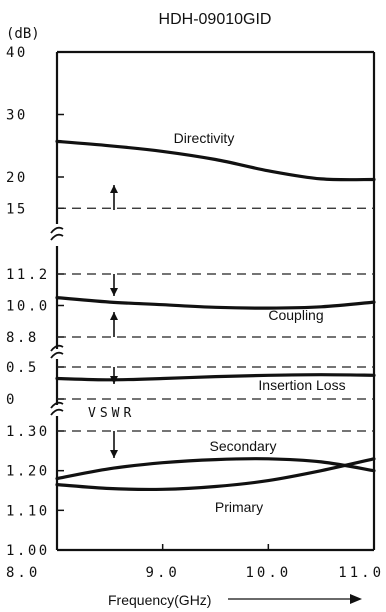  What do you see at coordinates (22, 368) in the screenshot?
I see `y-tick-label: 0.5` at bounding box center [22, 368].